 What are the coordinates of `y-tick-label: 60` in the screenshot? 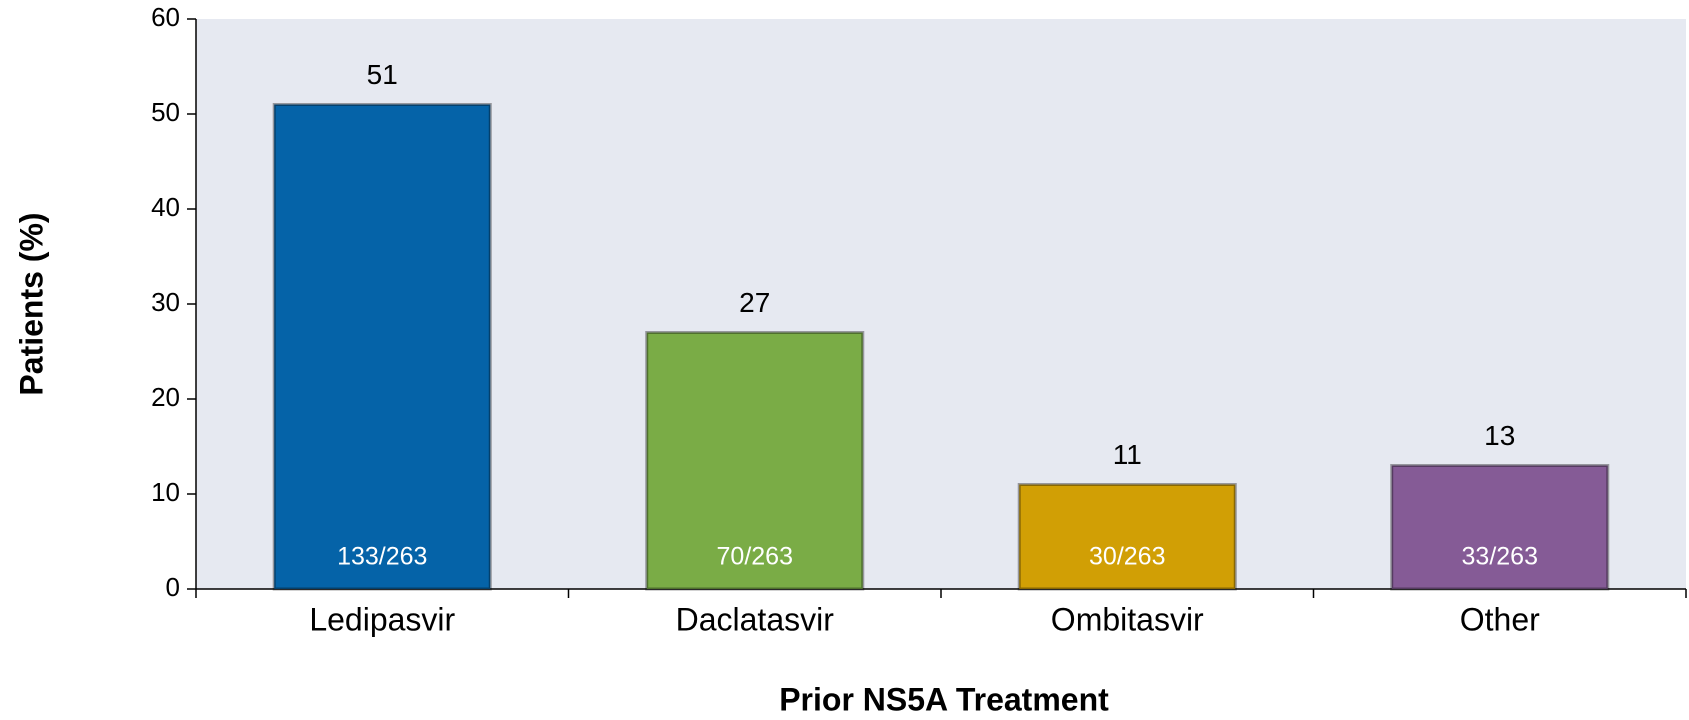 It's located at (165, 17).